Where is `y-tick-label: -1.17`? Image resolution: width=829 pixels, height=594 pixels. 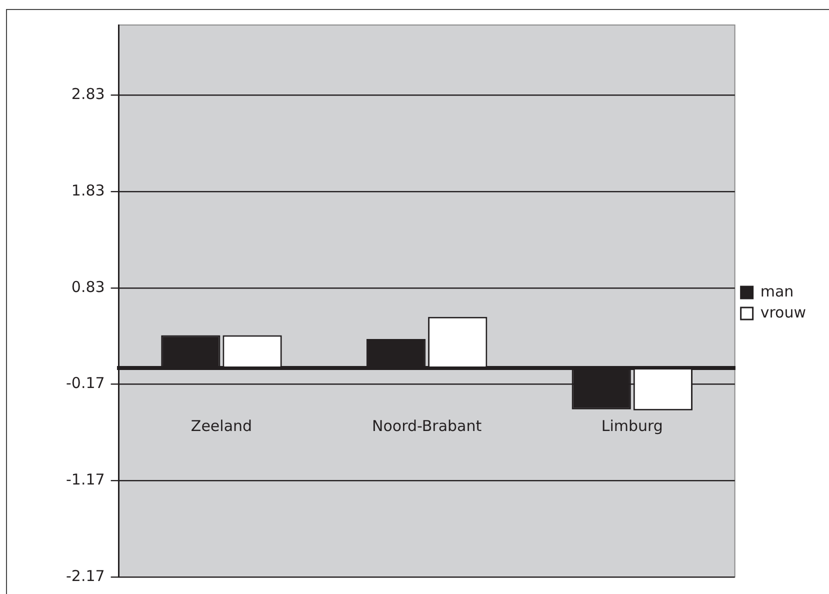 y-tick-label: -1.17 is located at coordinates (85, 479).